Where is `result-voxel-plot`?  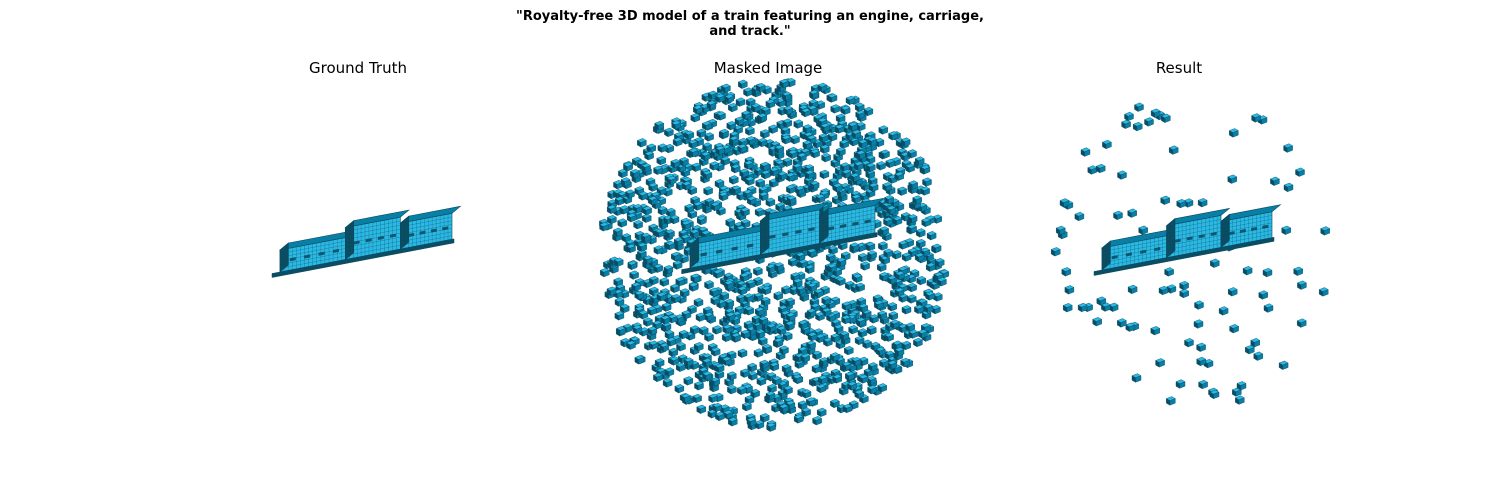 result-voxel-plot is located at coordinates (1190, 254).